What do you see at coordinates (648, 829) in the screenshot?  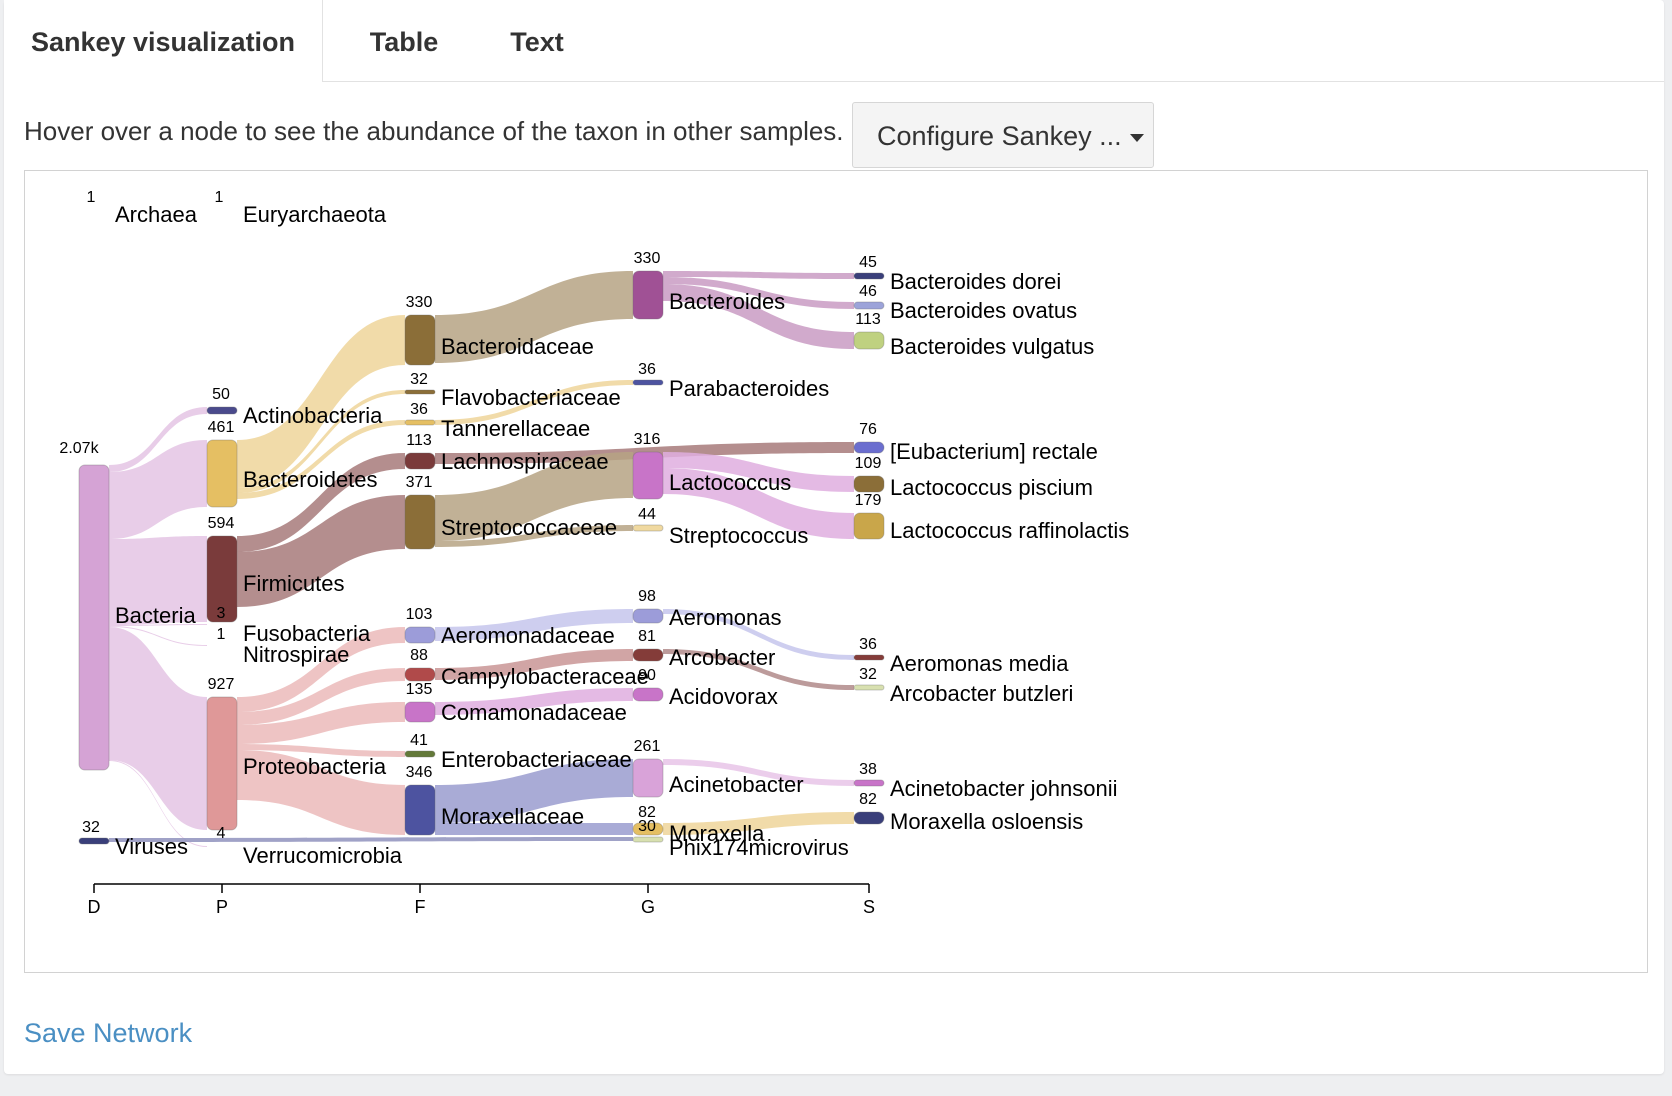 I see `node-moraxella` at bounding box center [648, 829].